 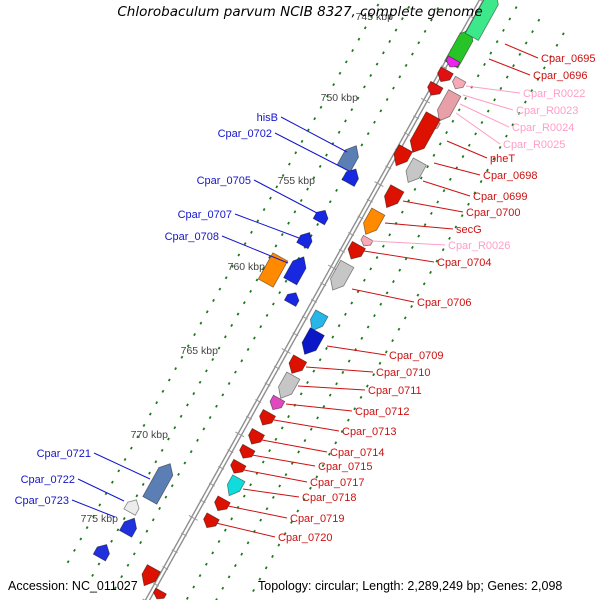 I want to click on gene-label: Cpar_0707, so click(x=205, y=215).